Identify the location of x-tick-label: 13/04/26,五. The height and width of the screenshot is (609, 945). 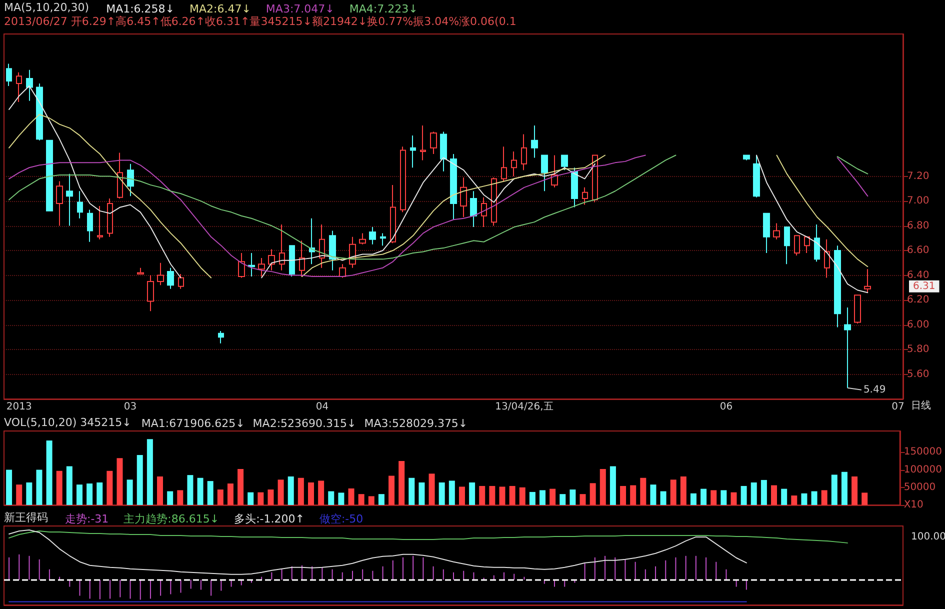
(524, 407).